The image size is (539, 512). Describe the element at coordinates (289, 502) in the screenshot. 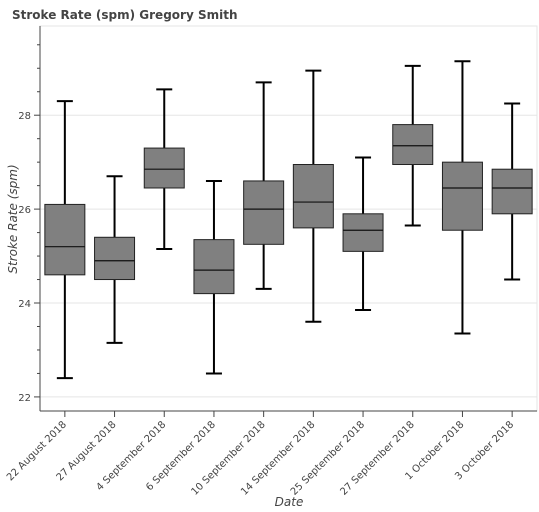

I see `x-axis-label: Date` at that location.